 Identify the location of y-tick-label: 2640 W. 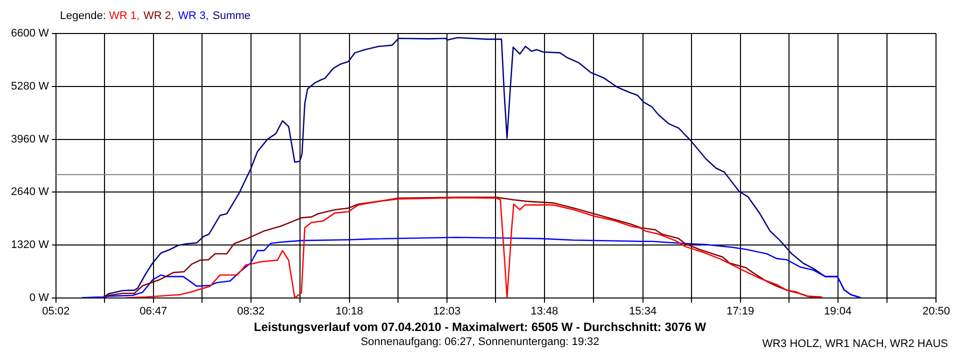
(30, 192).